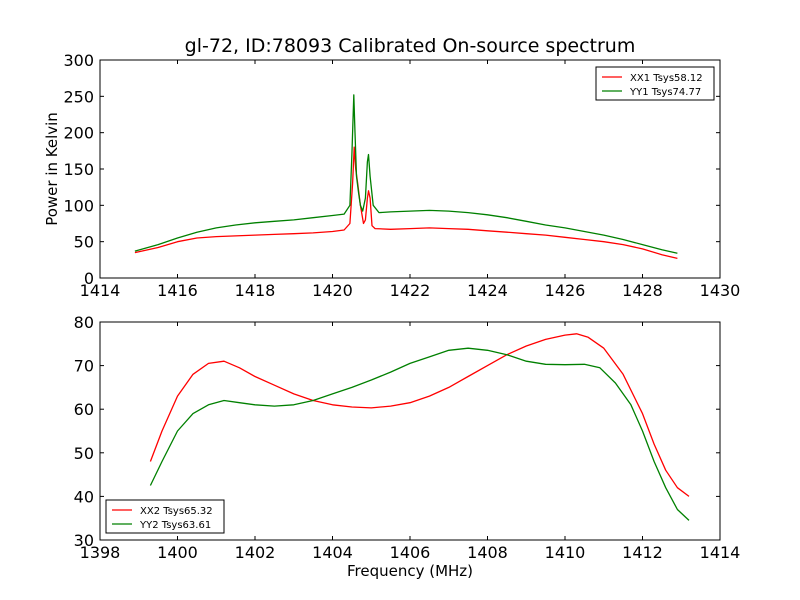 The image size is (800, 600). I want to click on x-tick-label: 1428, so click(642, 290).